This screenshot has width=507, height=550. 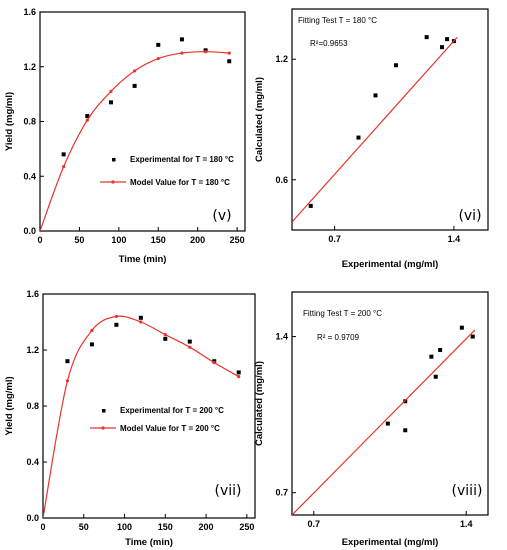 I want to click on legend-label-model: Model Value for T = 180 °C, so click(x=180, y=182).